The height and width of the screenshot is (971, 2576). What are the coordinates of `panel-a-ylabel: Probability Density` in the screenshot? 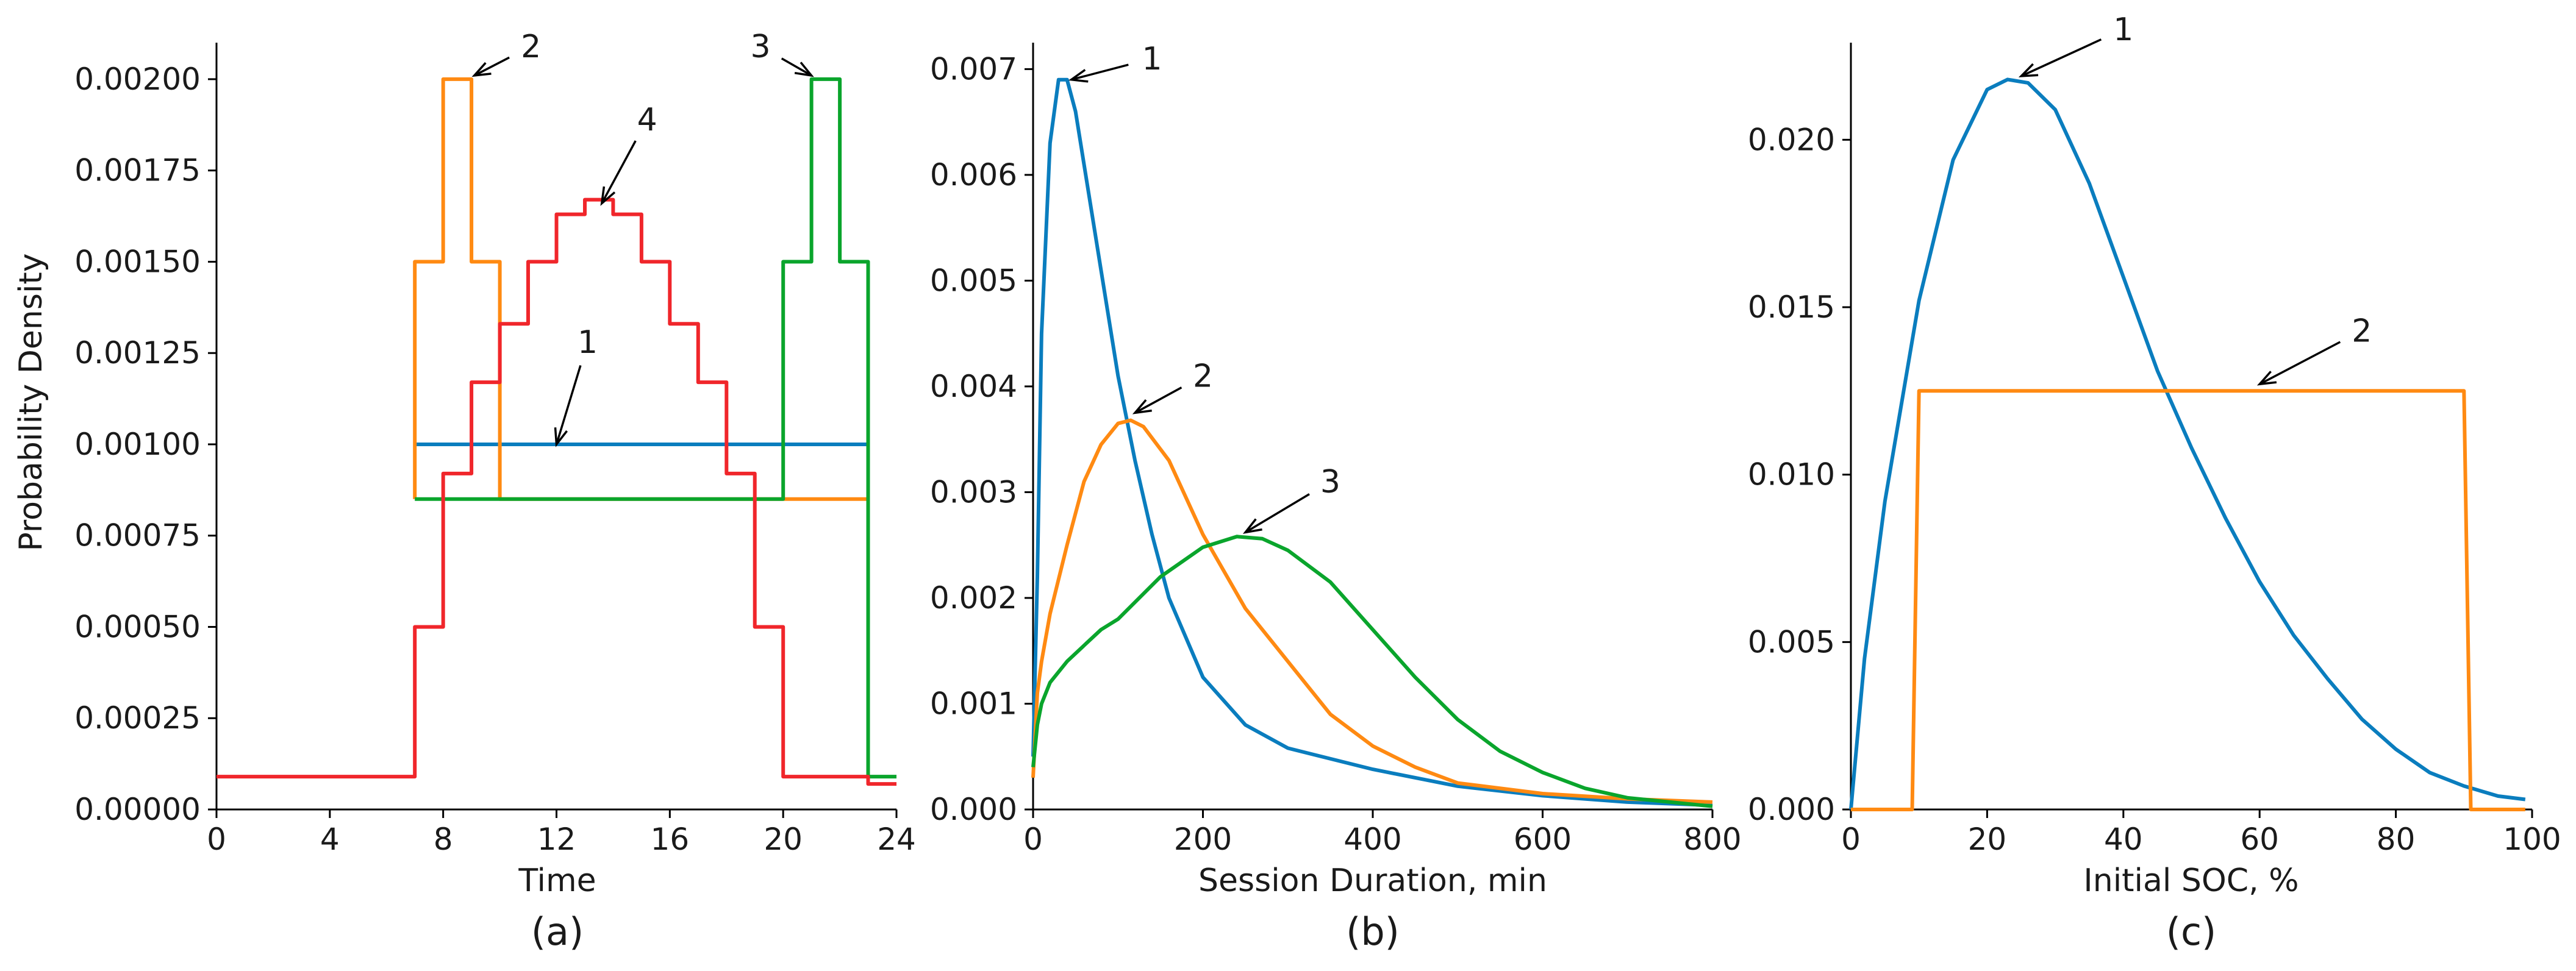 It's located at (31, 402).